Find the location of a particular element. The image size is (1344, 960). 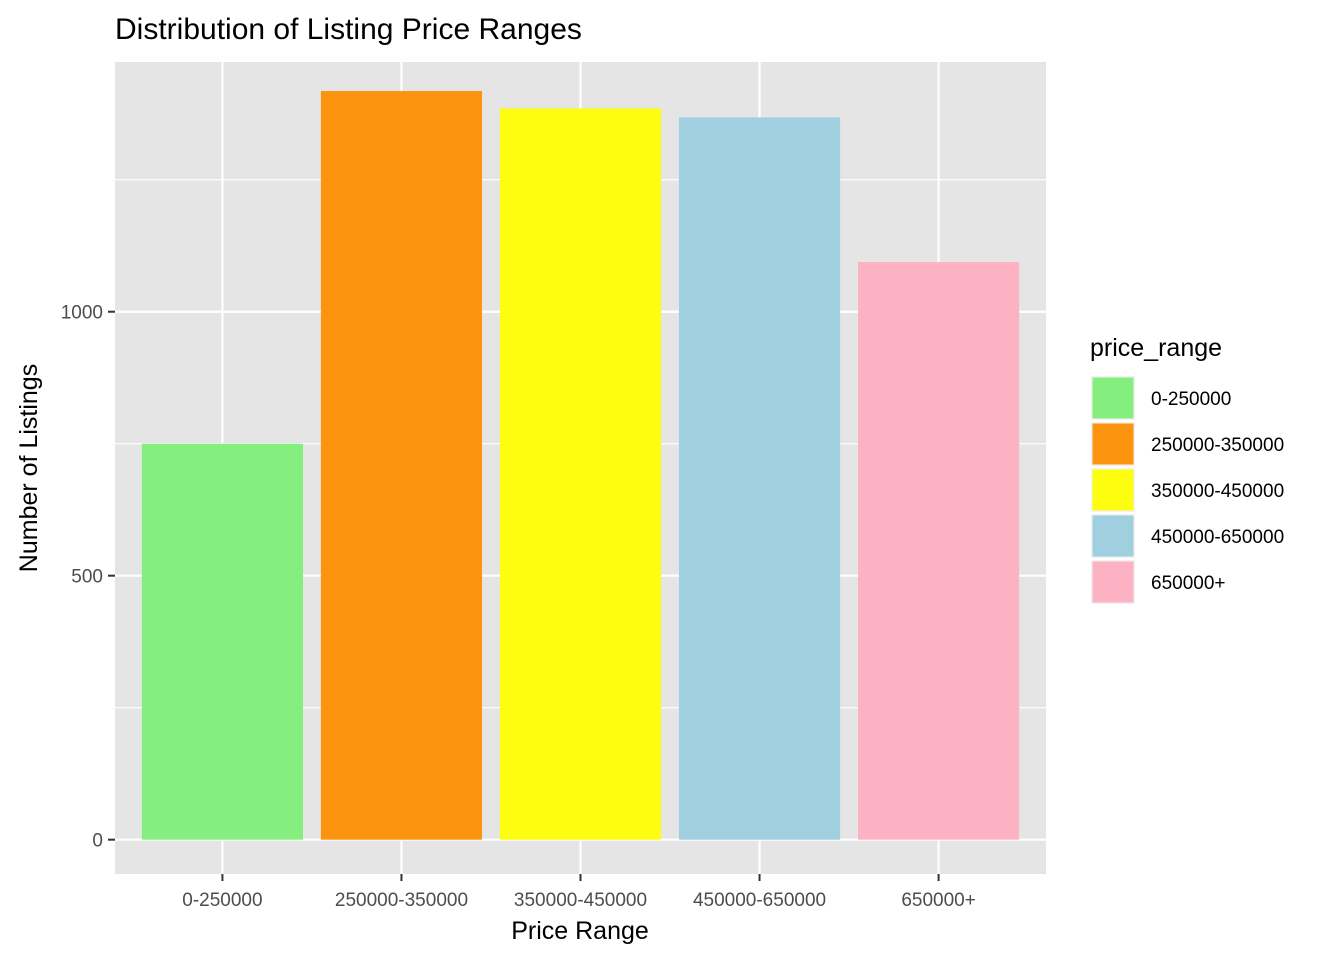

legend-key-650000+ is located at coordinates (1113, 582).